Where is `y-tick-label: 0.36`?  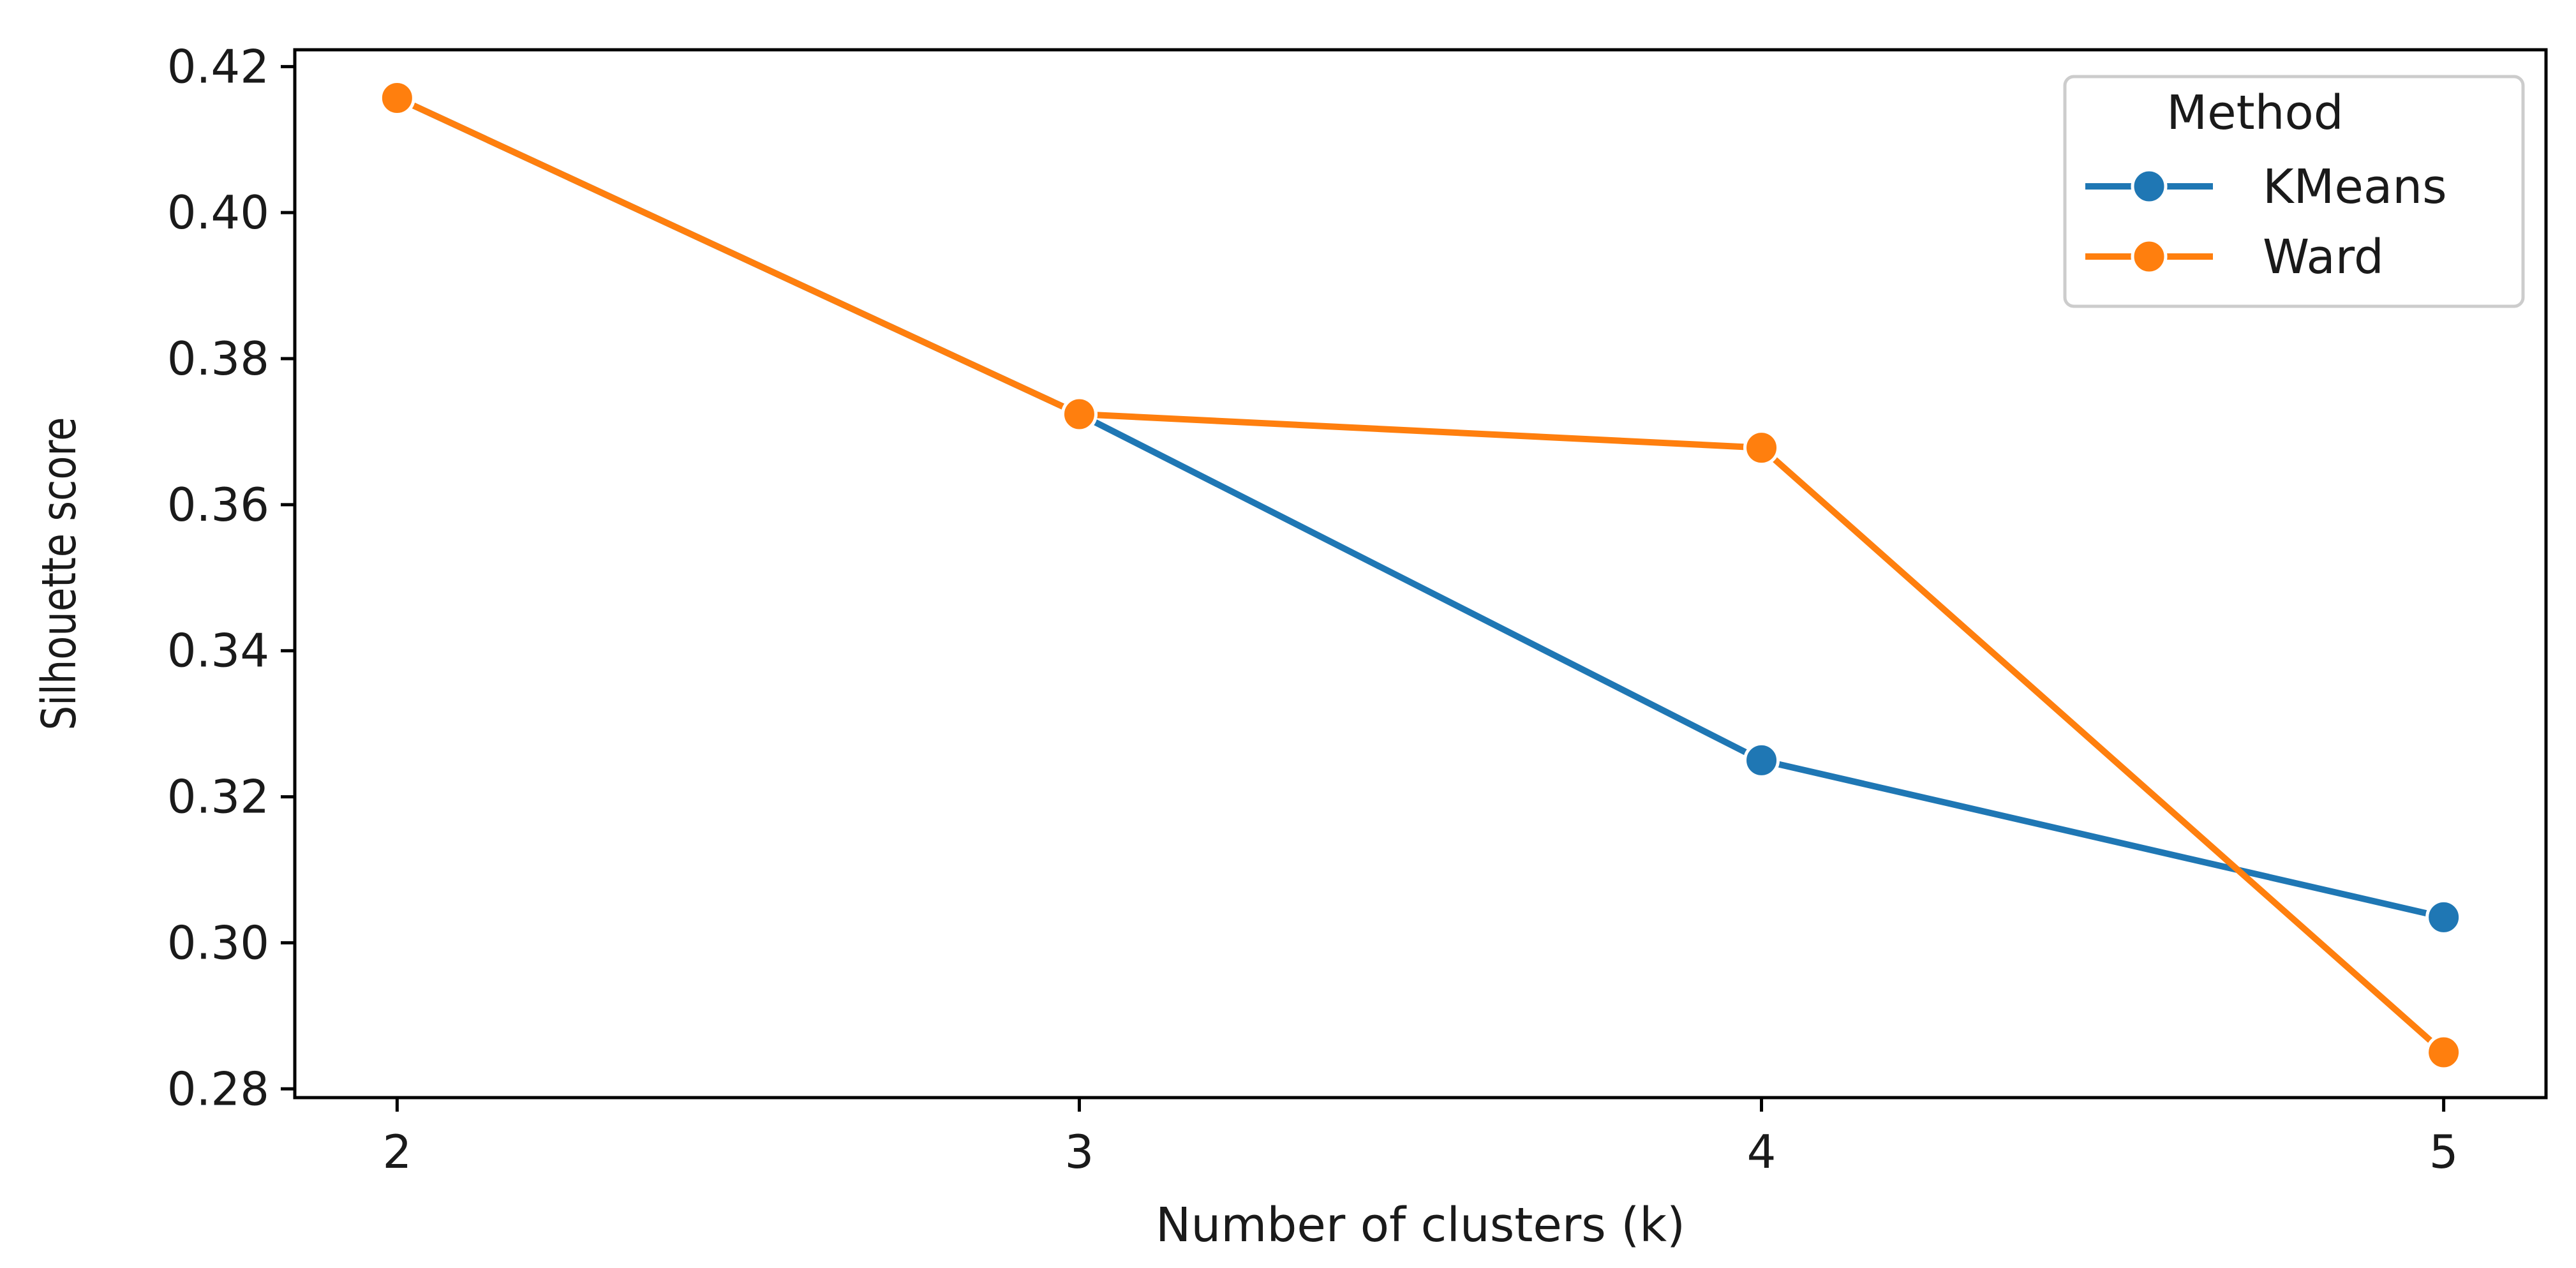 y-tick-label: 0.36 is located at coordinates (218, 505).